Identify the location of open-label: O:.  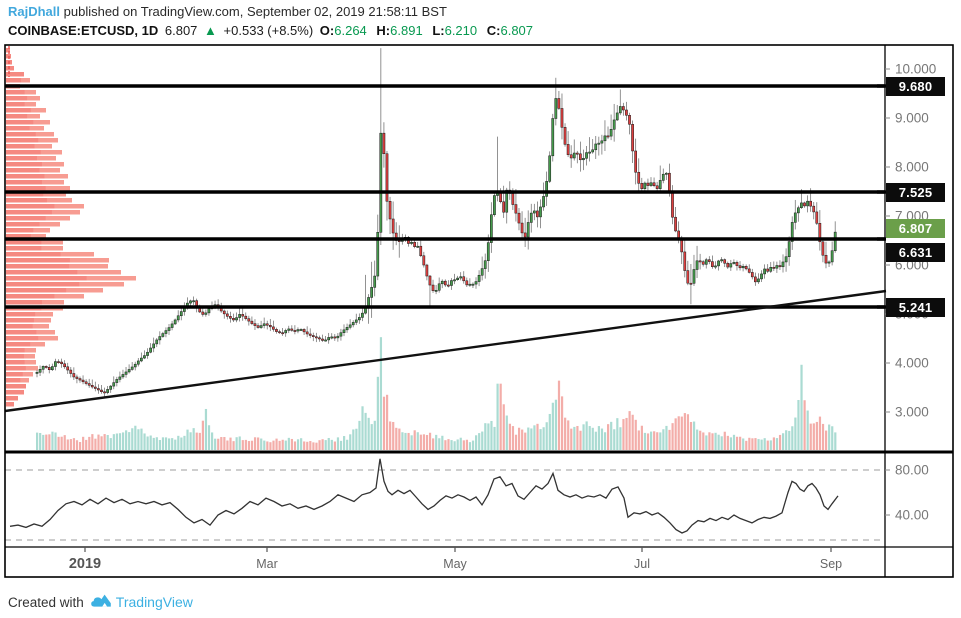
(327, 30).